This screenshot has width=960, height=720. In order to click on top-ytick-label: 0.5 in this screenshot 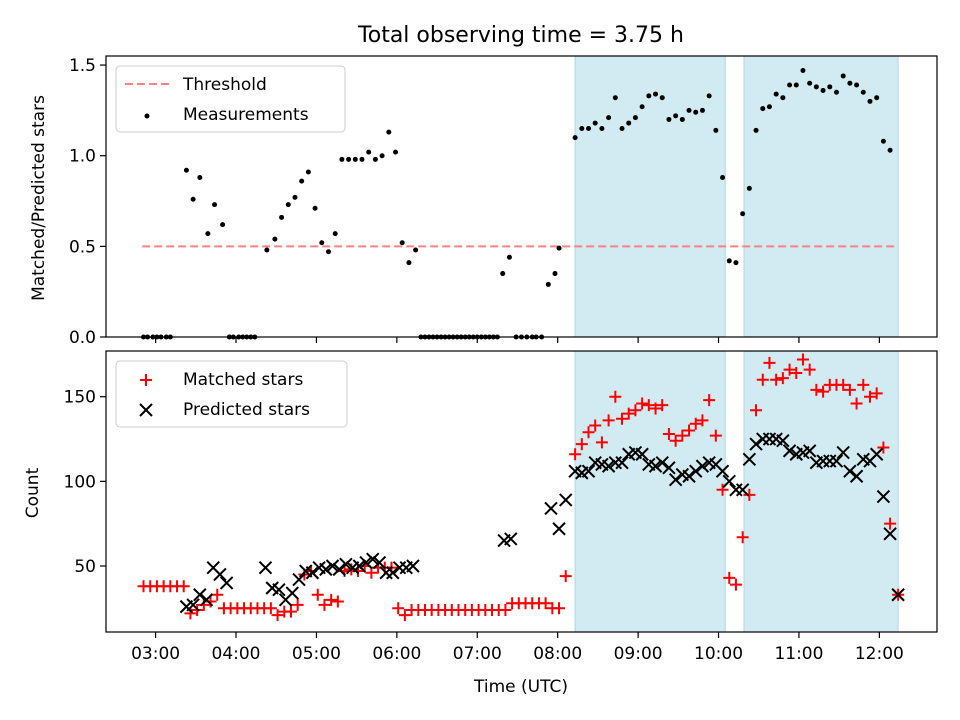, I will do `click(82, 247)`.